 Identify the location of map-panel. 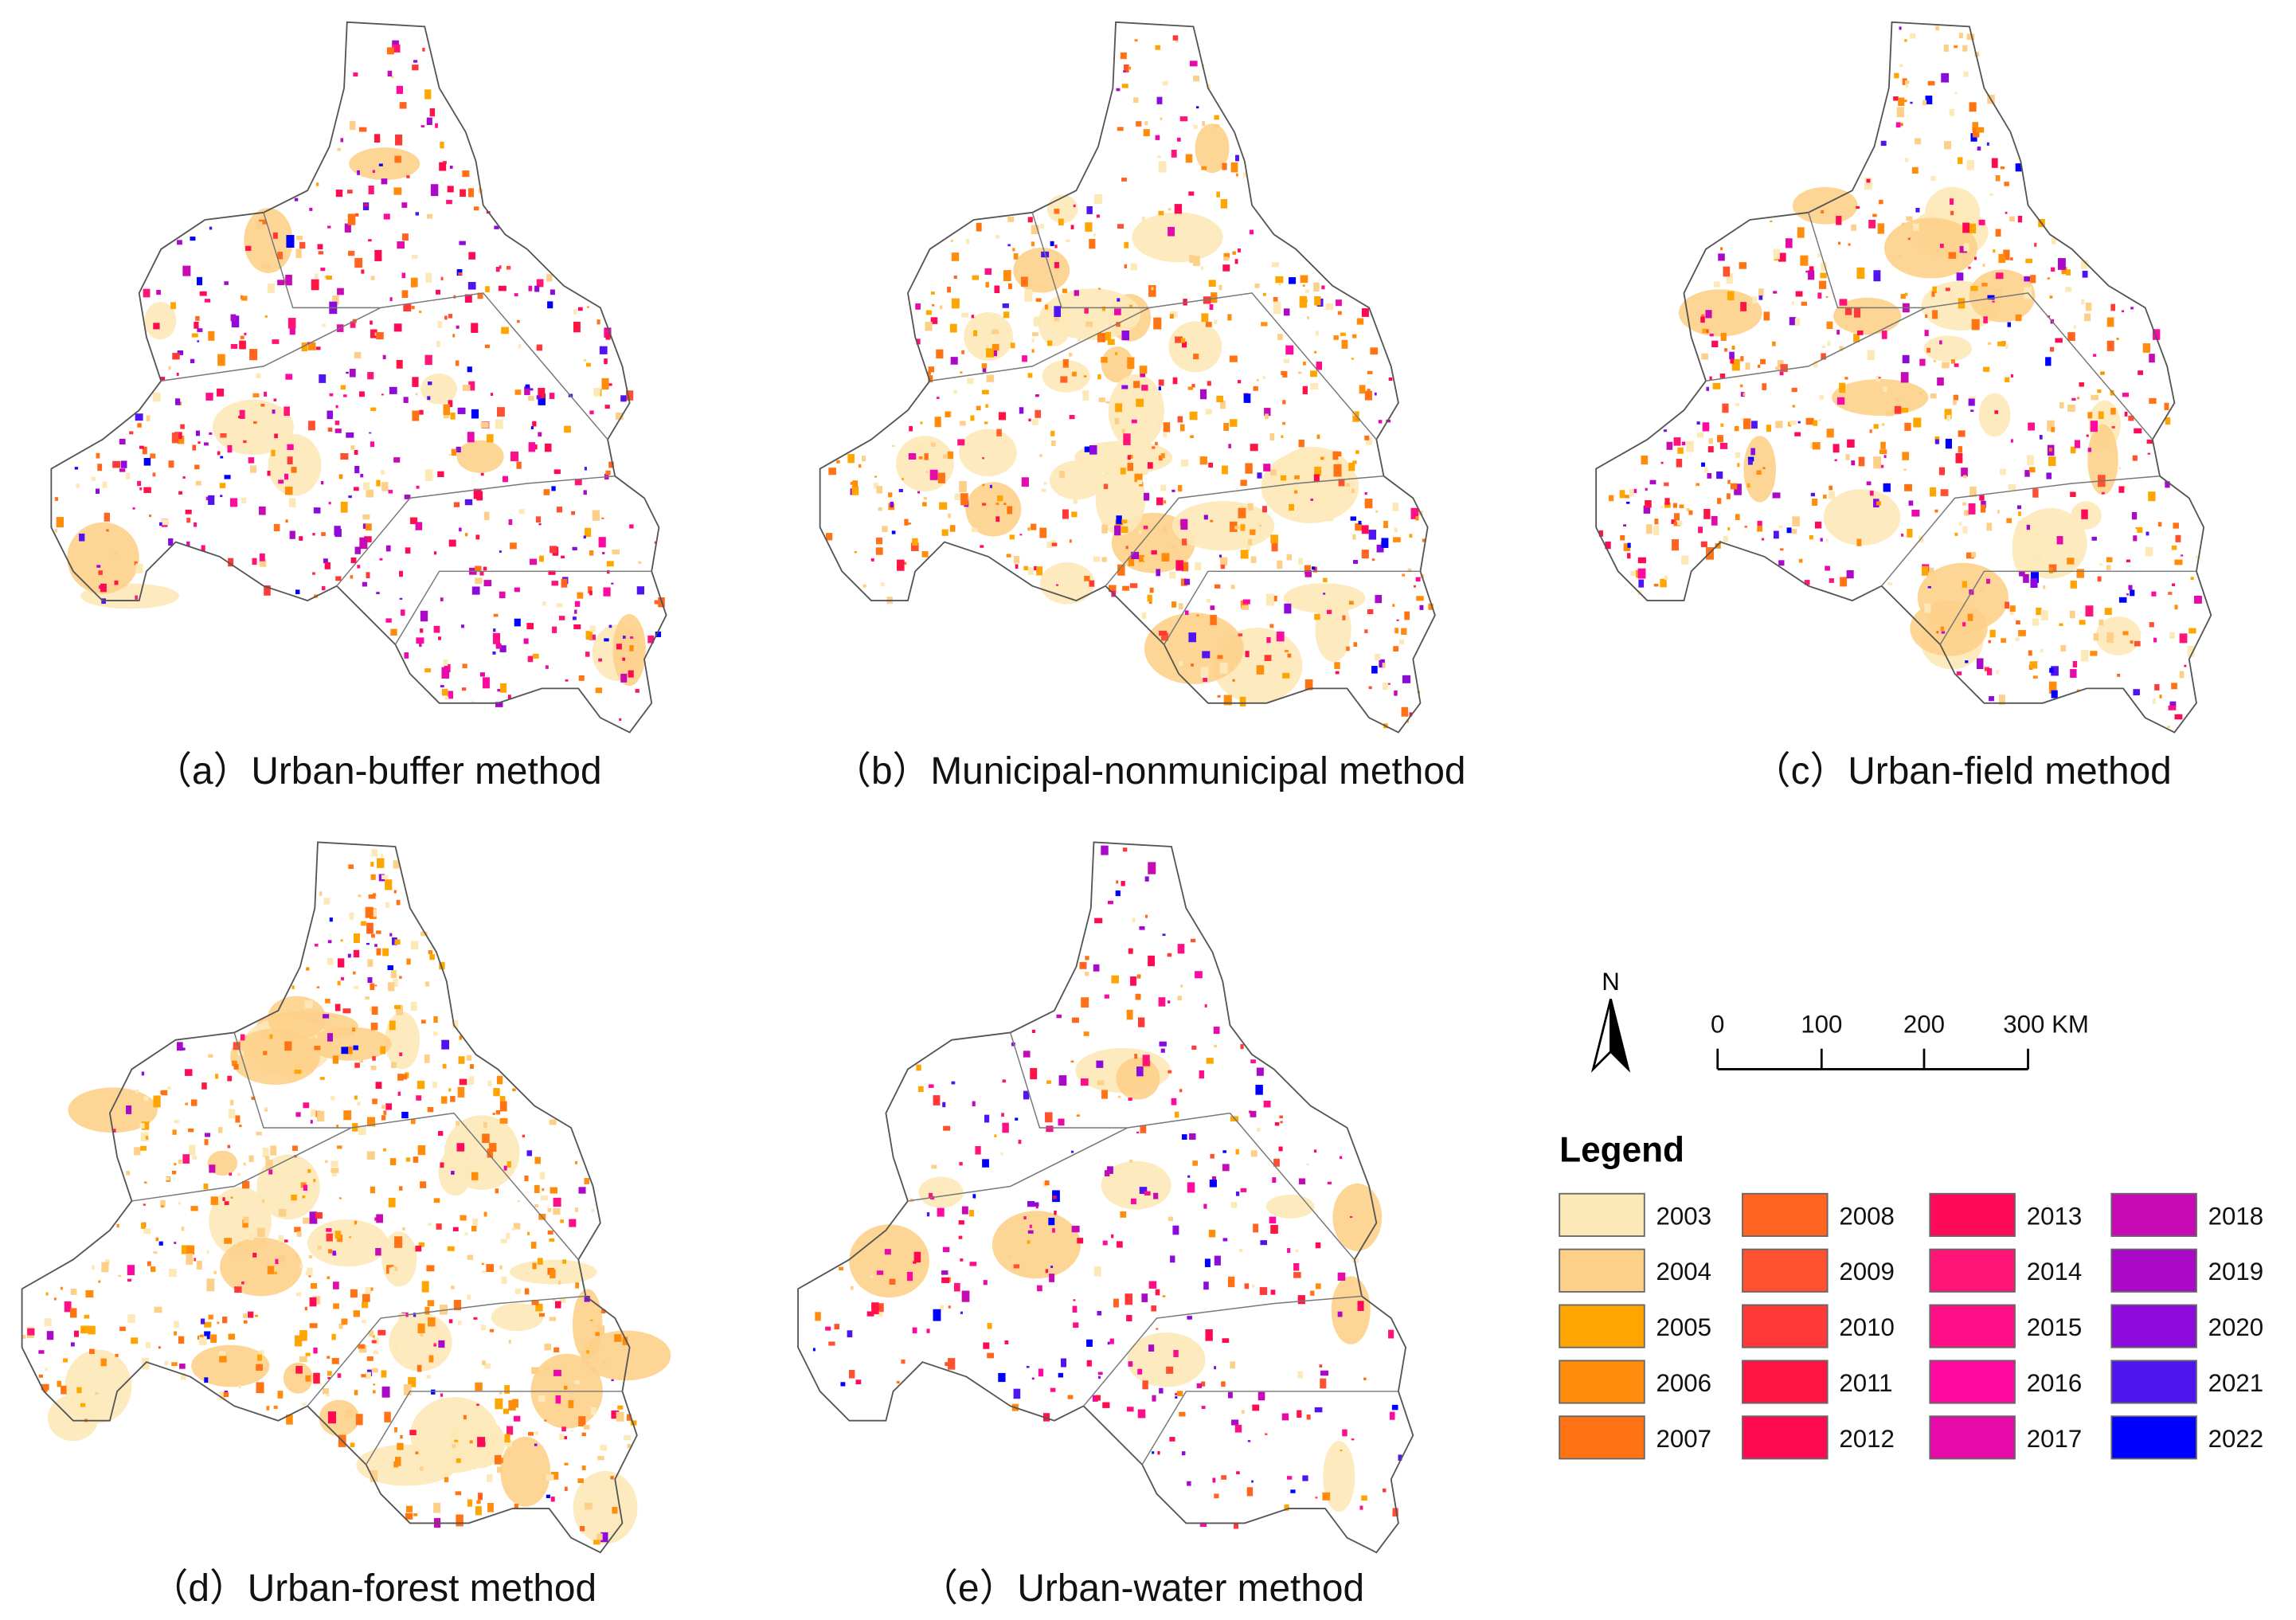
(358, 377).